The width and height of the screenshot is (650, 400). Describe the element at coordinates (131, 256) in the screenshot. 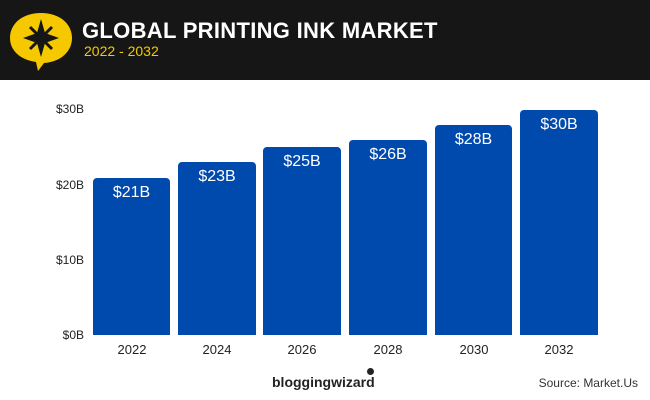

I see `bar-2022: $21B` at that location.